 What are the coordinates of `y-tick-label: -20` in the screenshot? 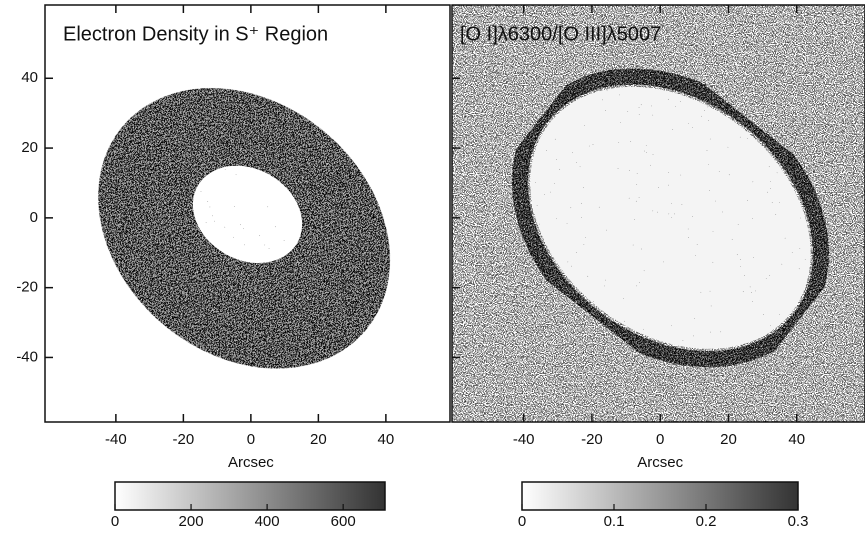 It's located at (27, 287).